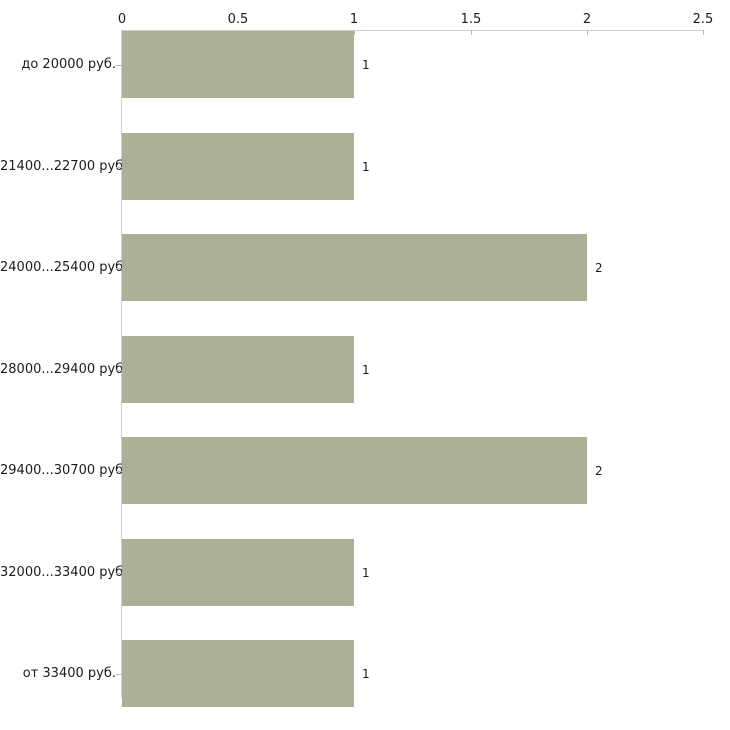 This screenshot has width=730, height=730. What do you see at coordinates (68, 64) in the screenshot?
I see `category-label: до 20000 руб.` at bounding box center [68, 64].